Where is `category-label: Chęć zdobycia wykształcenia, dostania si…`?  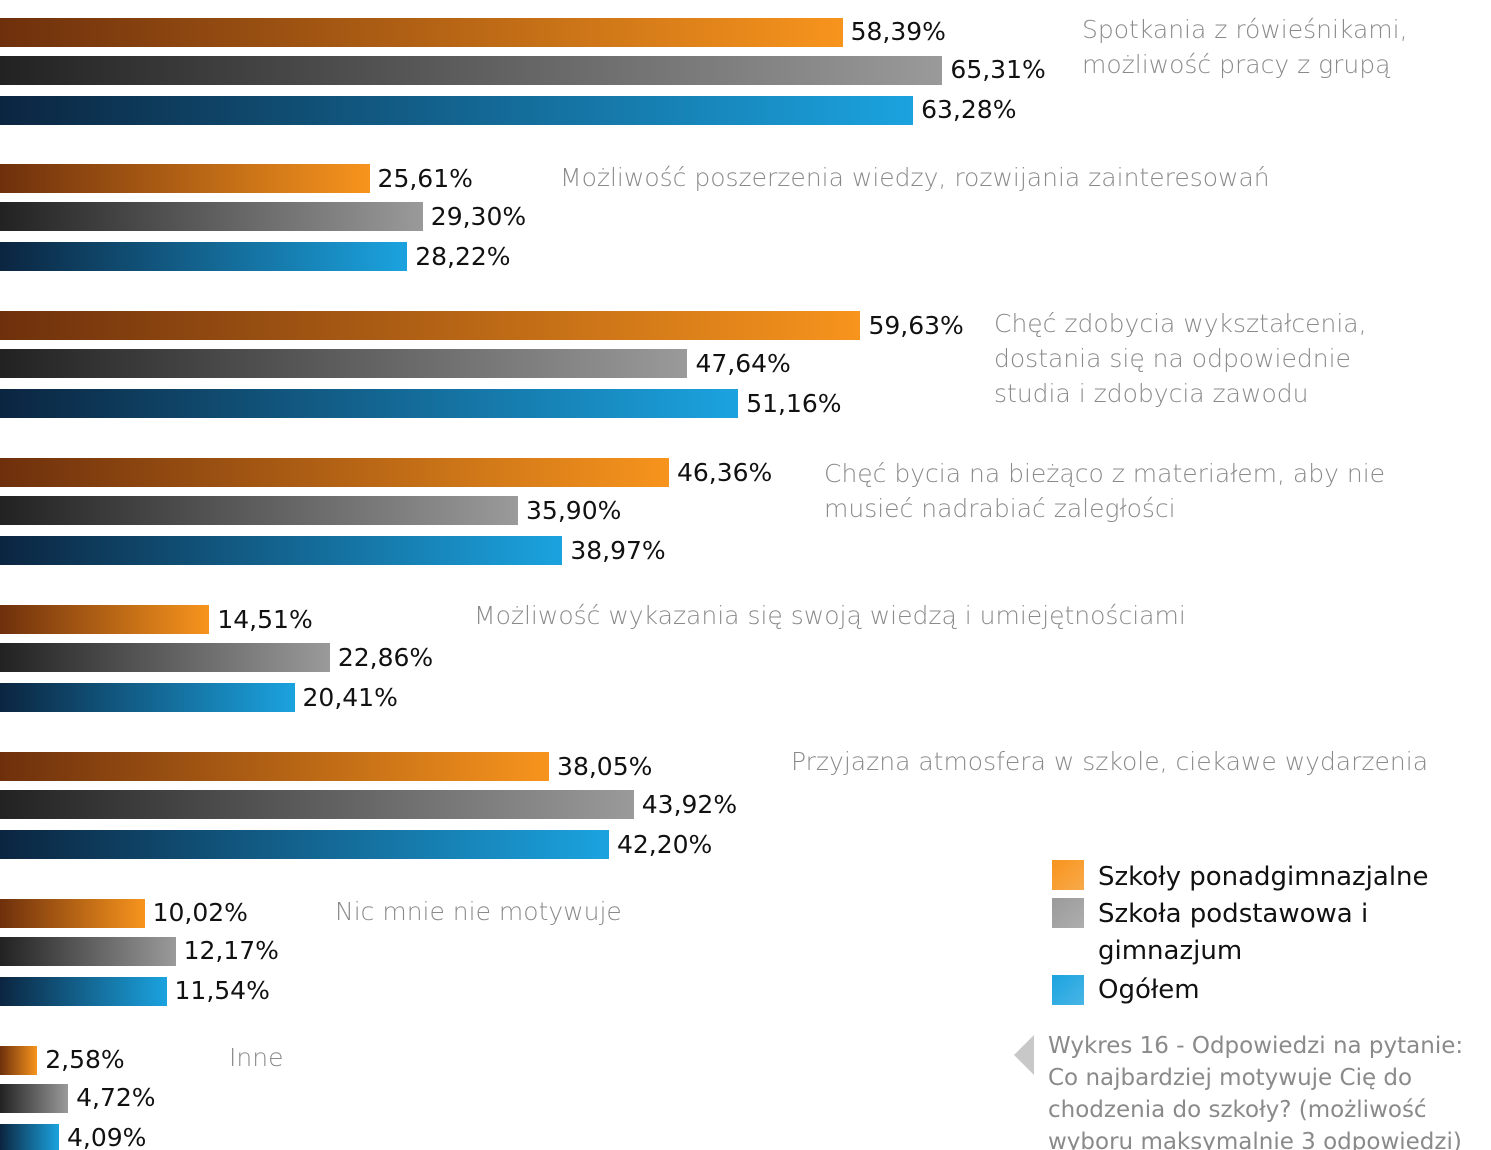 category-label: Chęć zdobycia wykształcenia, dostania si… is located at coordinates (1180, 358).